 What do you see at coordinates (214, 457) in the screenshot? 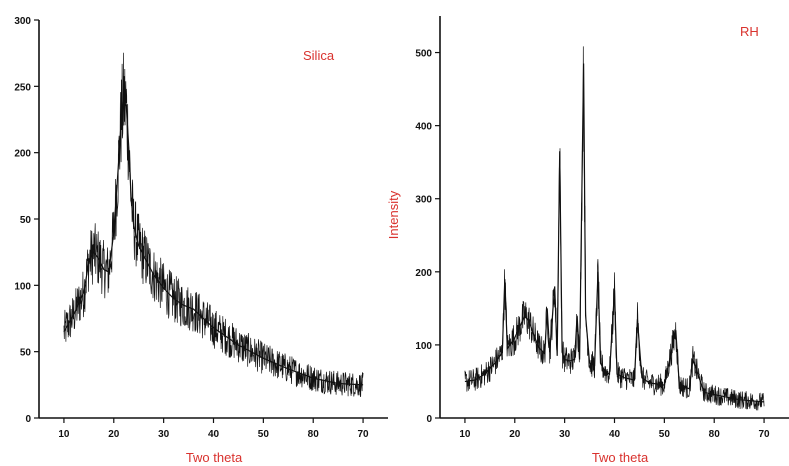
I see `silica-x-axis-label: Two theta` at bounding box center [214, 457].